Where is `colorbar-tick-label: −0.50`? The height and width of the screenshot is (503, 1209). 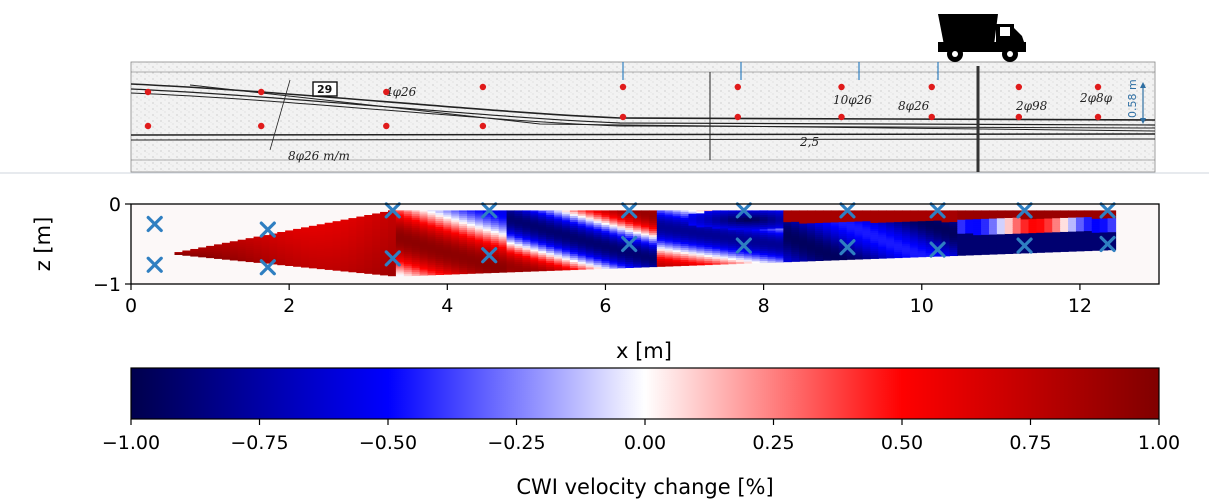 colorbar-tick-label: −0.50 is located at coordinates (388, 443).